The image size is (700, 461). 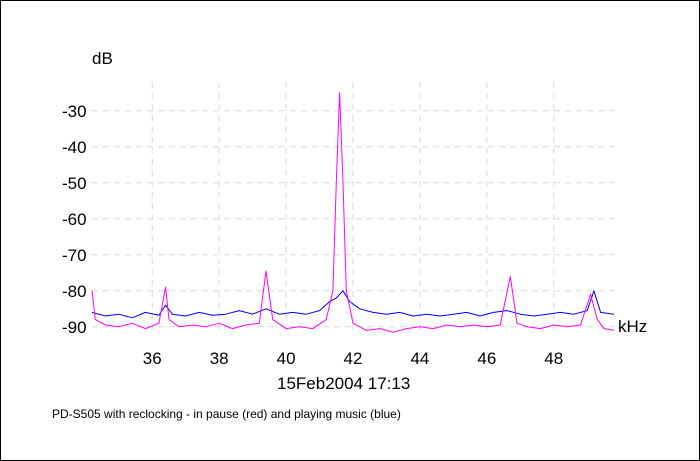 What do you see at coordinates (553, 358) in the screenshot?
I see `x-tick-label: 48` at bounding box center [553, 358].